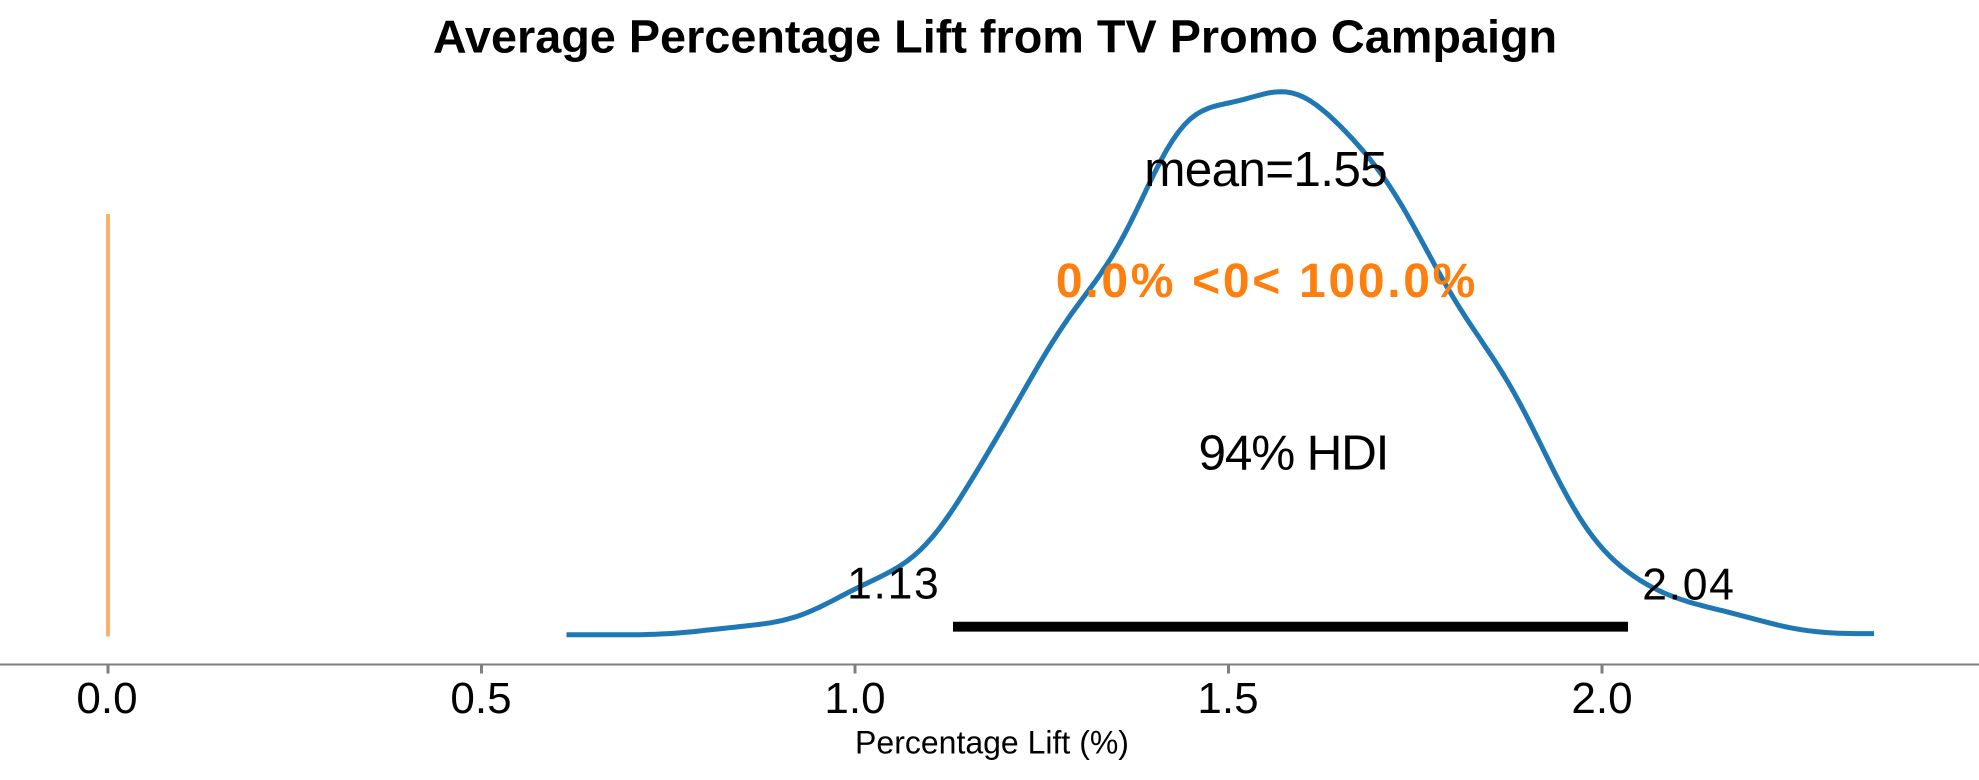 This screenshot has width=1979, height=780. I want to click on svg-text: Percentage Lift (%), so click(992, 743).